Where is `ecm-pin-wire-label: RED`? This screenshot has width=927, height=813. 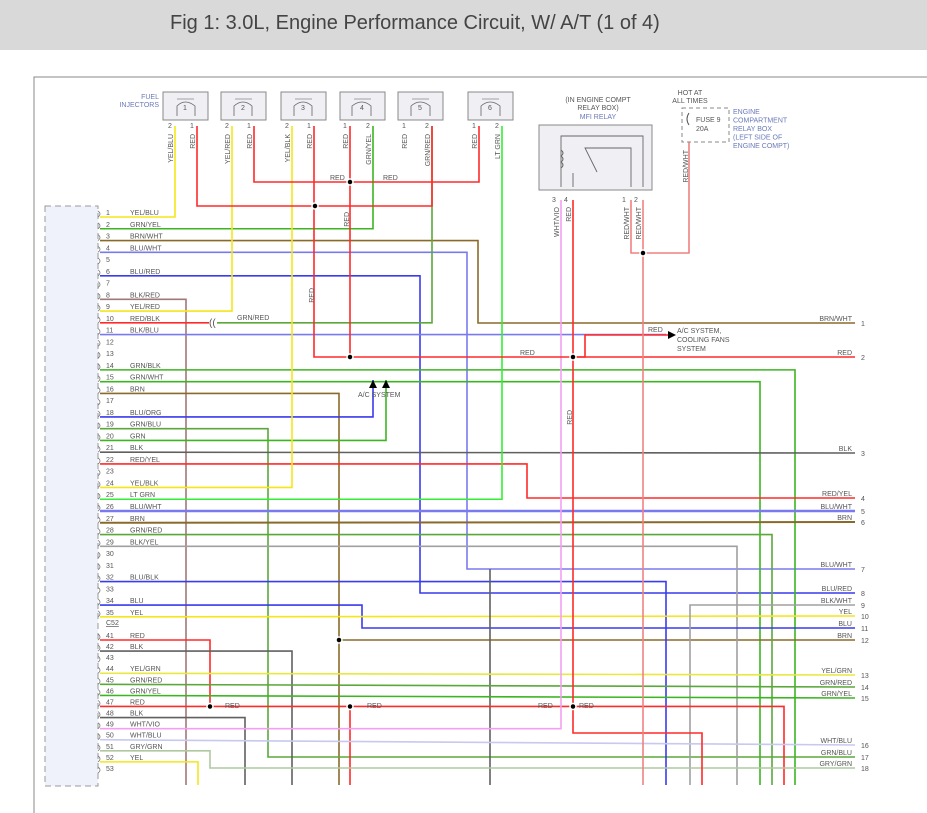 ecm-pin-wire-label: RED is located at coordinates (137, 702).